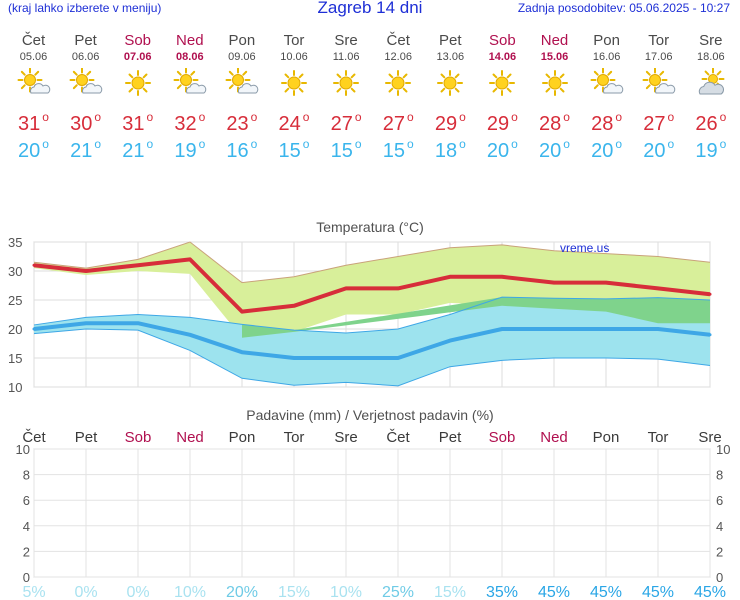  What do you see at coordinates (372, 262) in the screenshot?
I see `max-band-upper-edge` at bounding box center [372, 262].